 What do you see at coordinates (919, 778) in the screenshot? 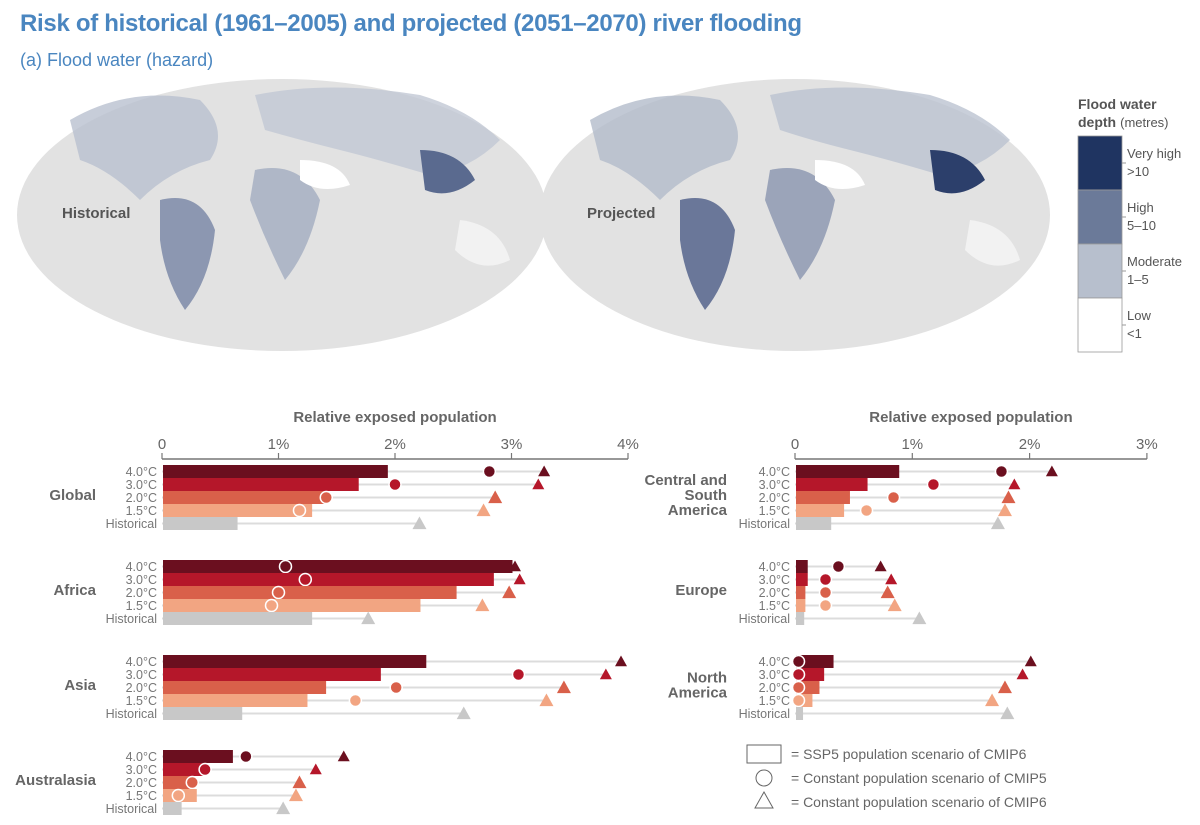
I see `circle-legend-label: = Constant population scenario of CMIP5` at bounding box center [919, 778].